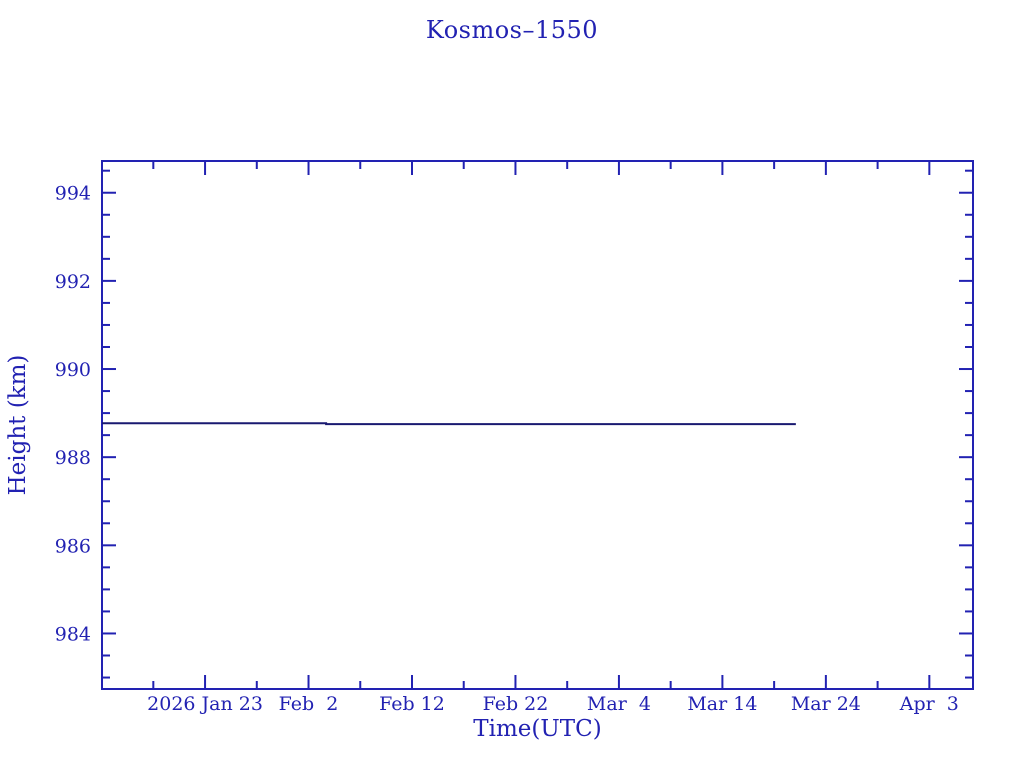 The image size is (1024, 768). I want to click on x-tick-label: Feb 12, so click(412, 704).